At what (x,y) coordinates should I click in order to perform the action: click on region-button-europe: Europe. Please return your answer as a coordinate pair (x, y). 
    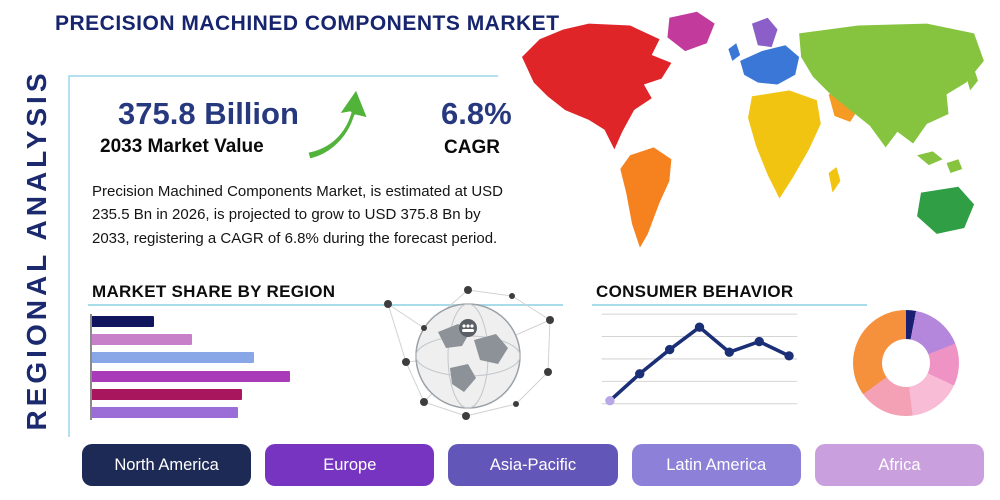
    Looking at the image, I should click on (350, 465).